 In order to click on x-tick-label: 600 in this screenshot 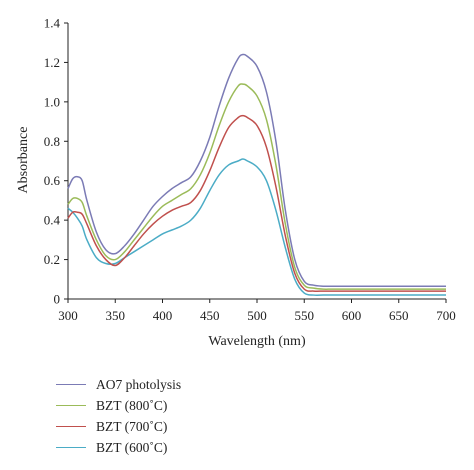, I will do `click(352, 315)`.